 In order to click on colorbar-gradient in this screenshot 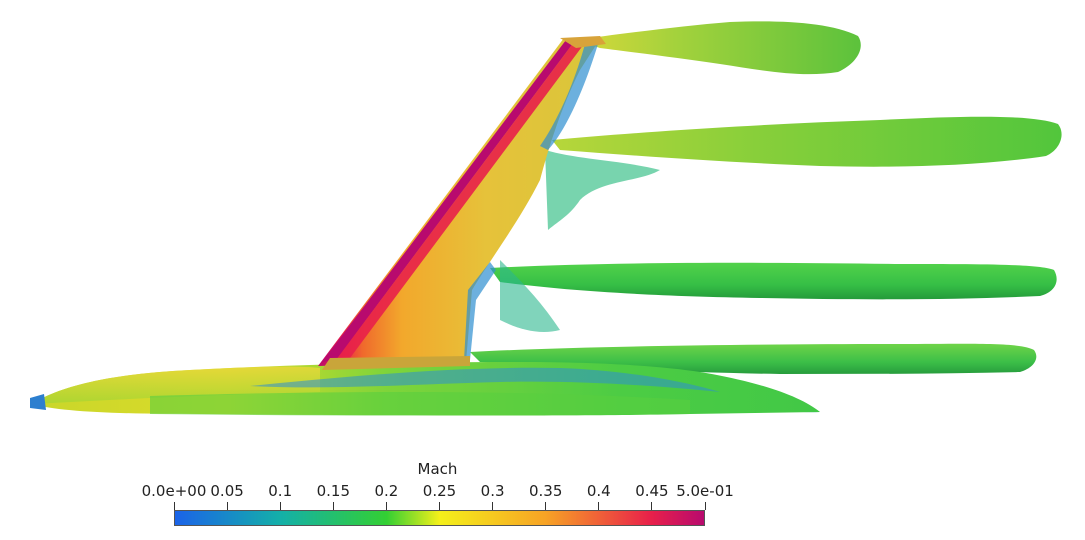, I will do `click(439, 518)`.